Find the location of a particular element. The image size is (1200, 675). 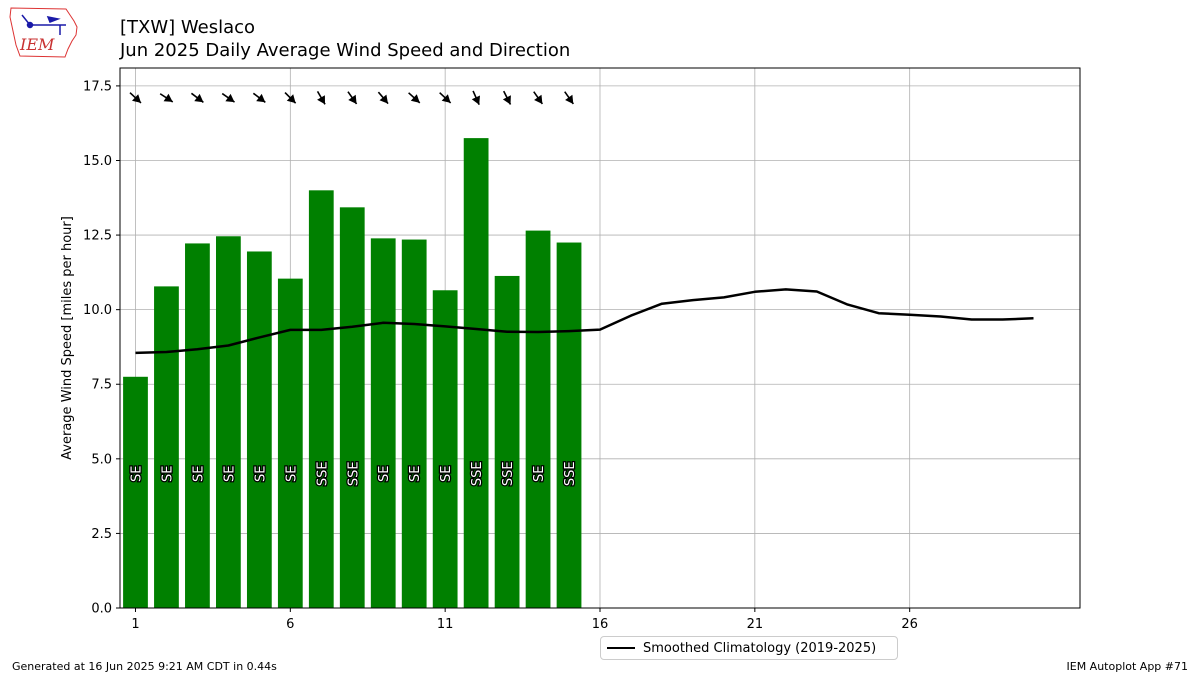

direction-label-day-12: SSE is located at coordinates (477, 473).